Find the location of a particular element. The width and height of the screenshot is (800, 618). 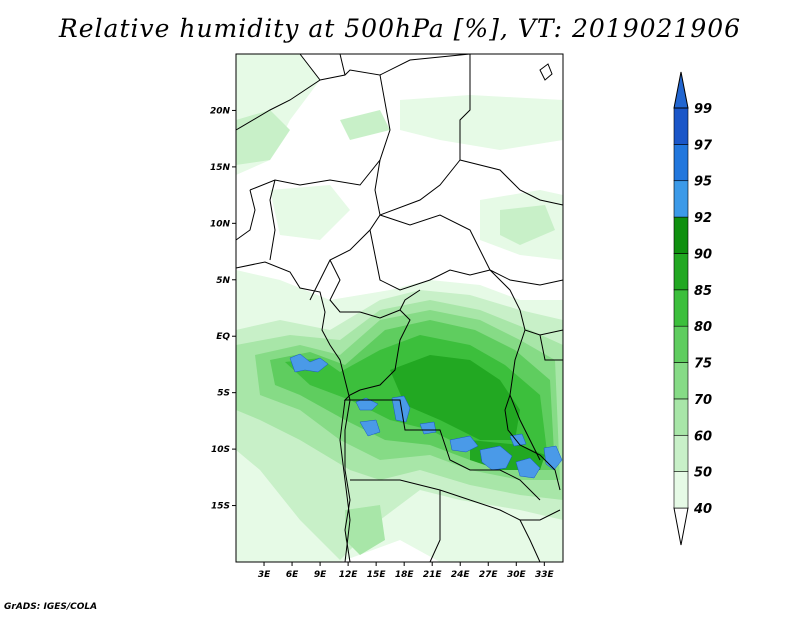

colorbar: 40 50 60 70 75 80 85 90 92 95 97 99 is located at coordinates (693, 308).